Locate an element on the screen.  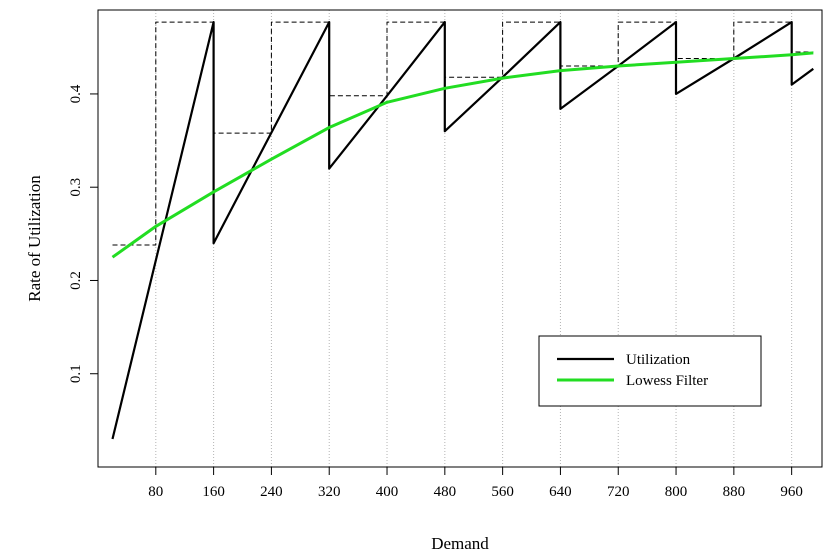
x-tick-label-800: 800 is located at coordinates (676, 492).